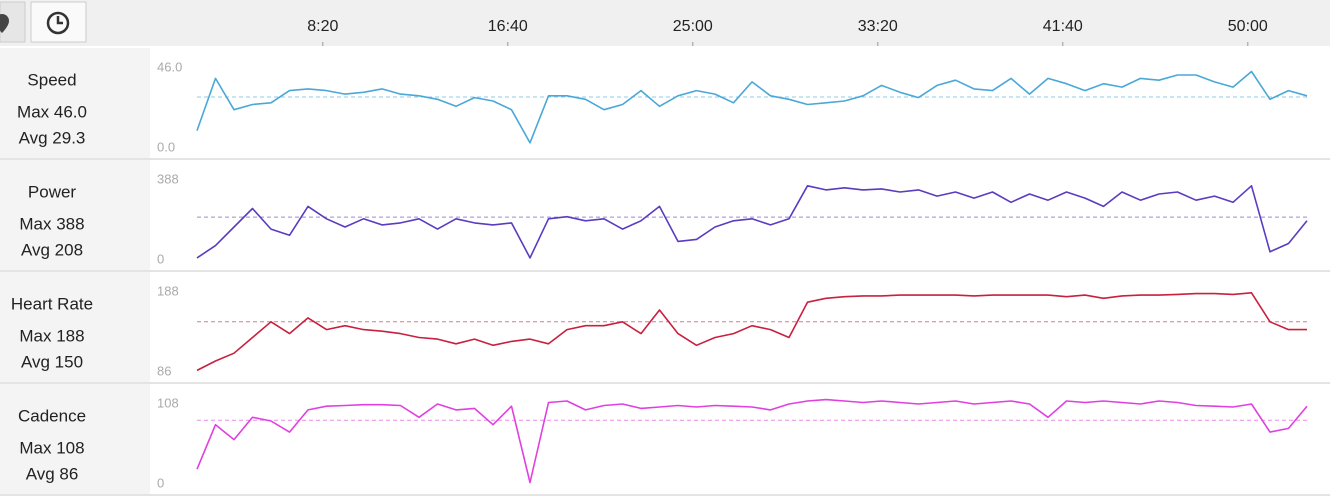 The width and height of the screenshot is (1330, 500). What do you see at coordinates (51, 79) in the screenshot?
I see `metric-title: Speed` at bounding box center [51, 79].